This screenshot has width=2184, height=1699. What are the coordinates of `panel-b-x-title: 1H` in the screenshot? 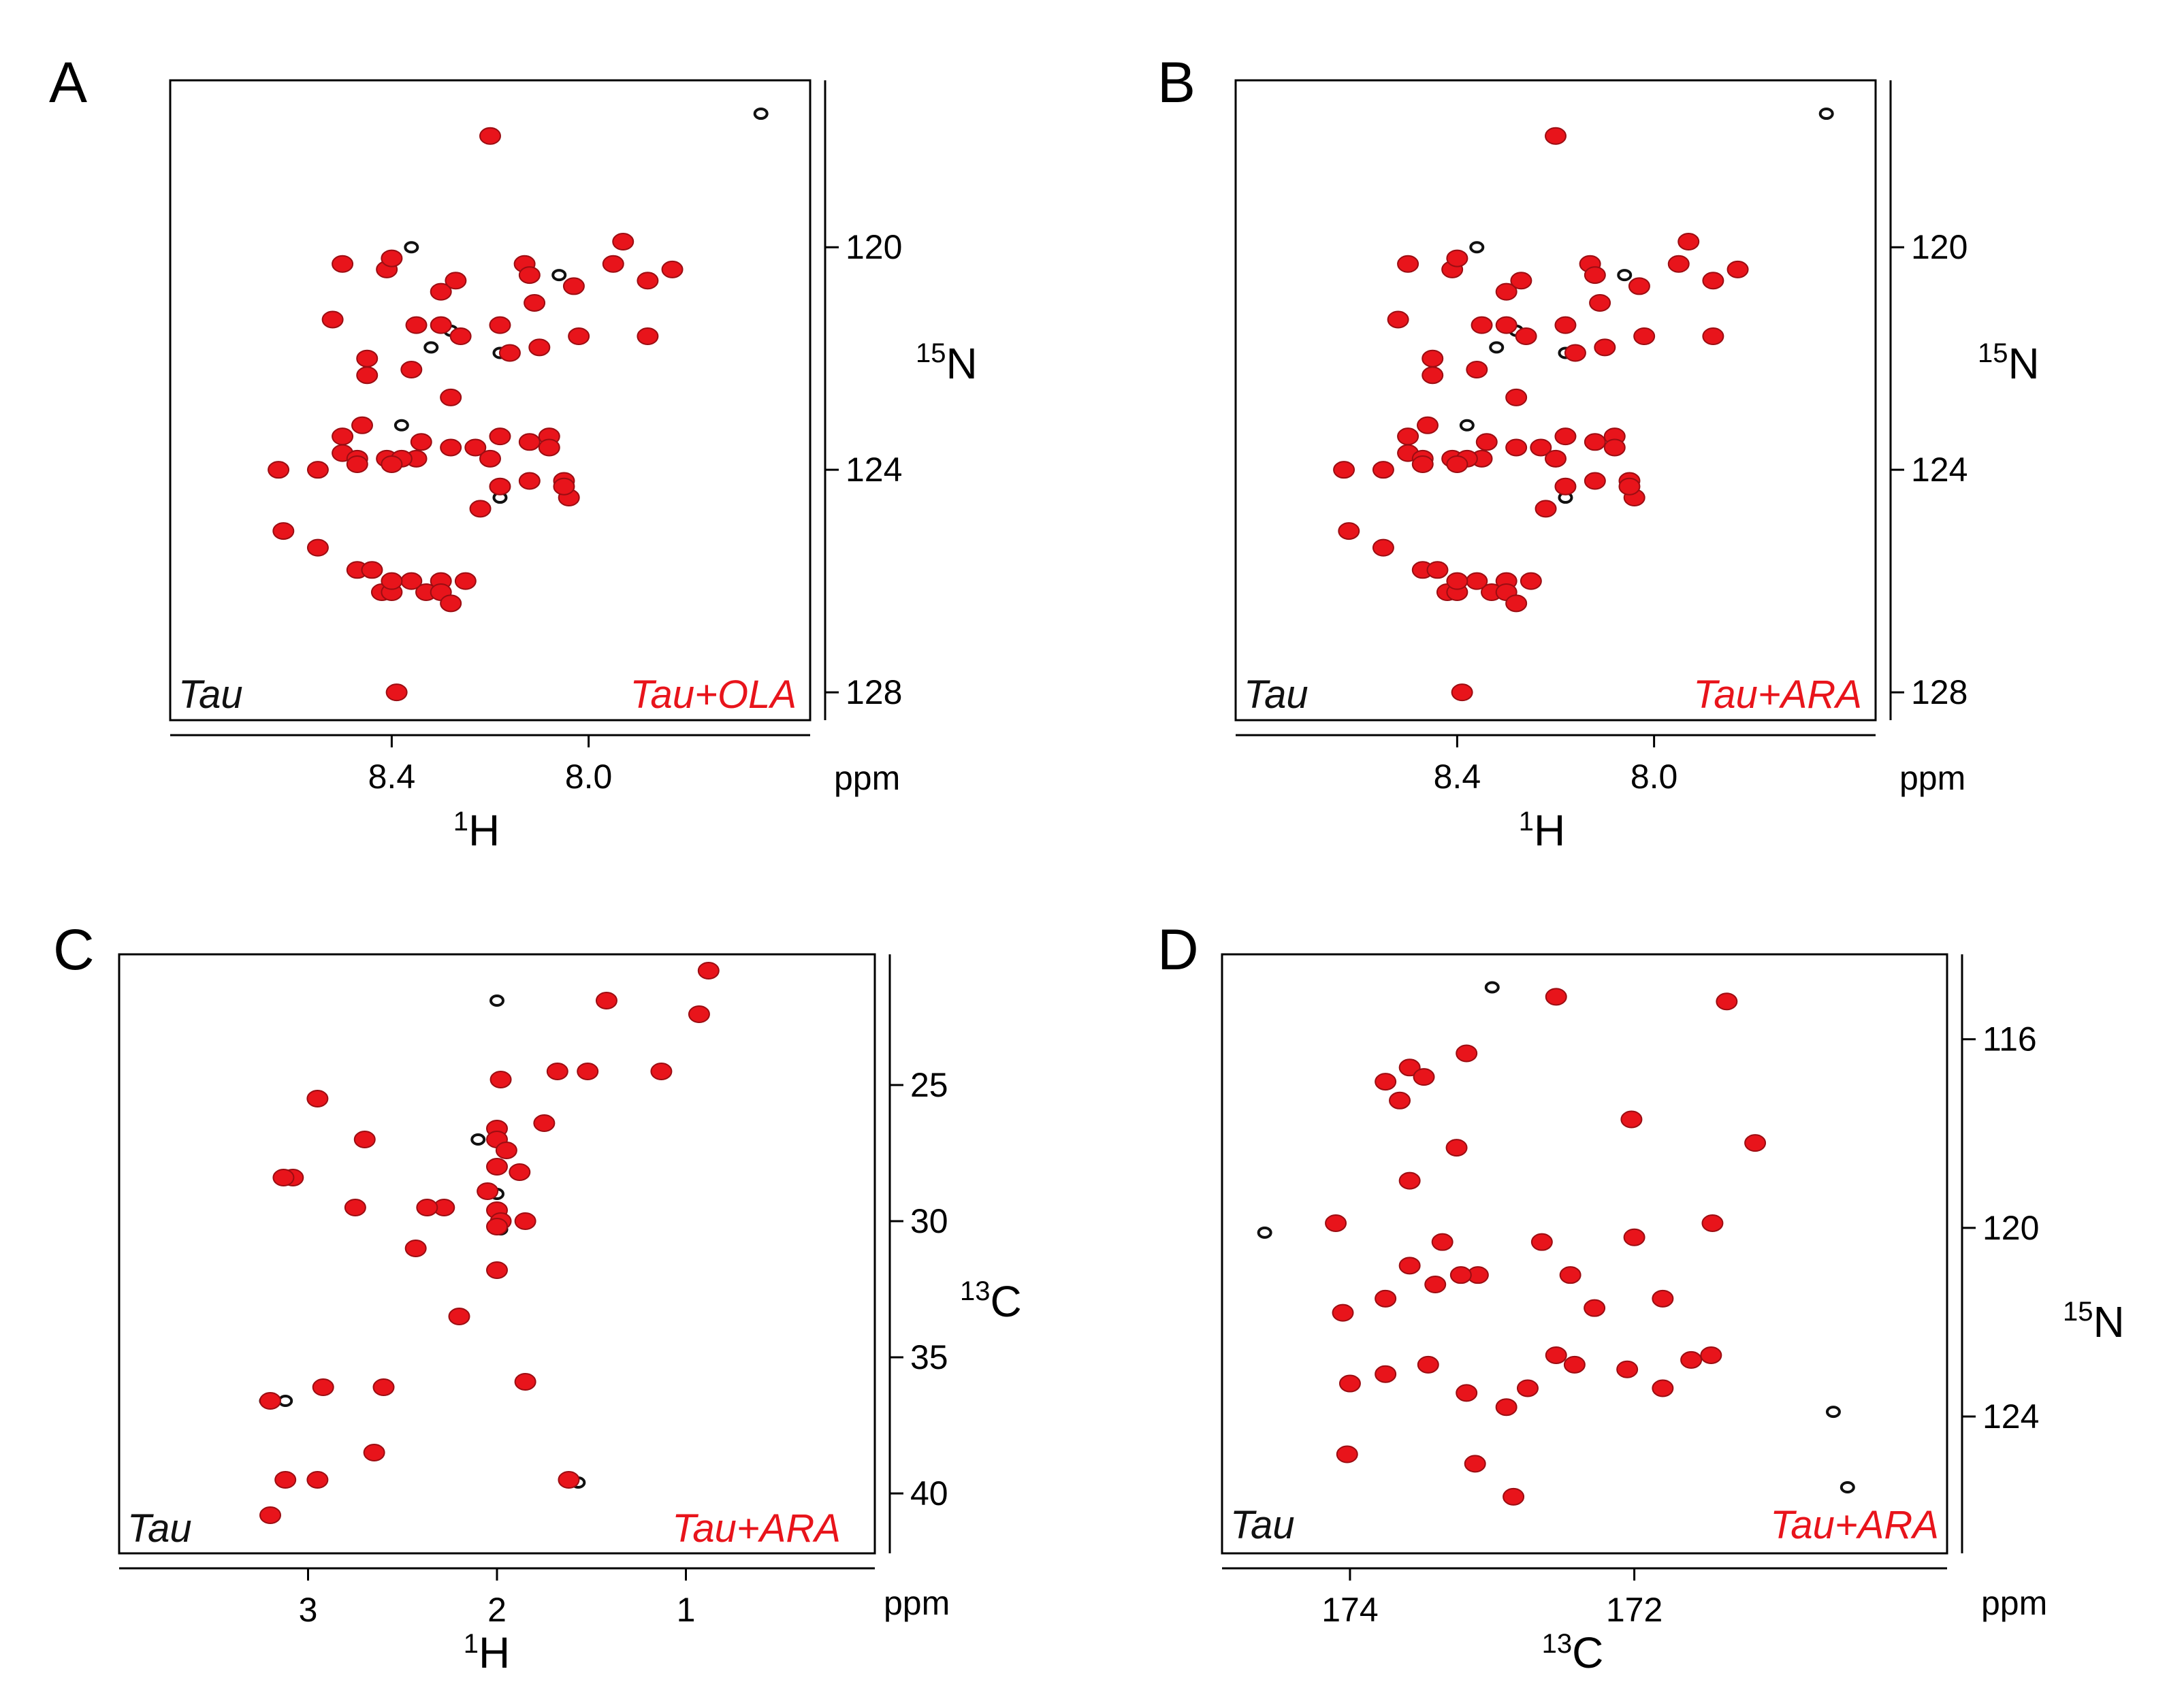 It's located at (1542, 830).